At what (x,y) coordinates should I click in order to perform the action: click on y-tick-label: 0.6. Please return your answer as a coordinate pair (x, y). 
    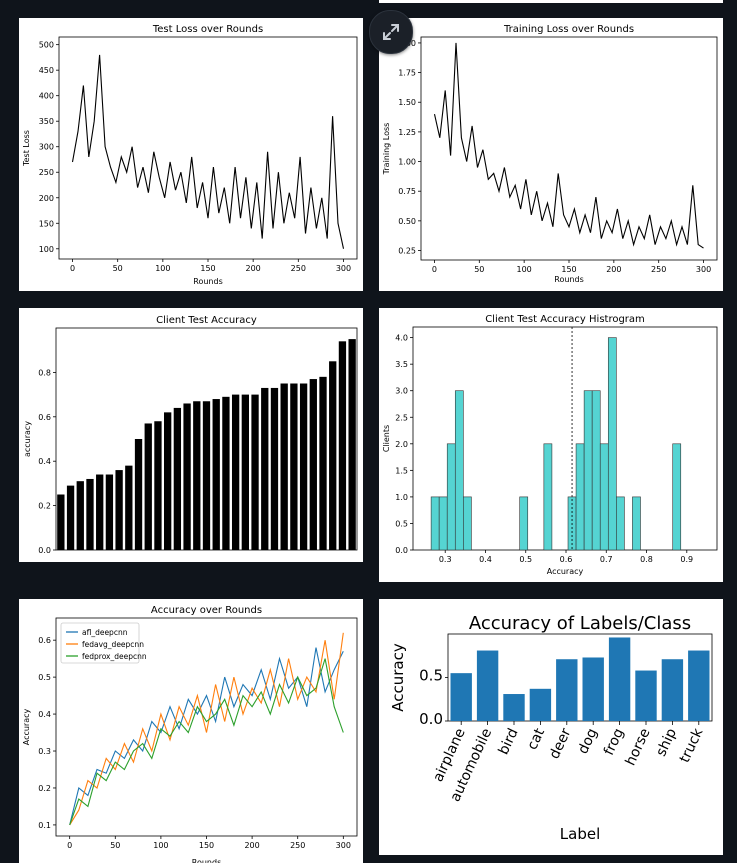
    Looking at the image, I should click on (44, 417).